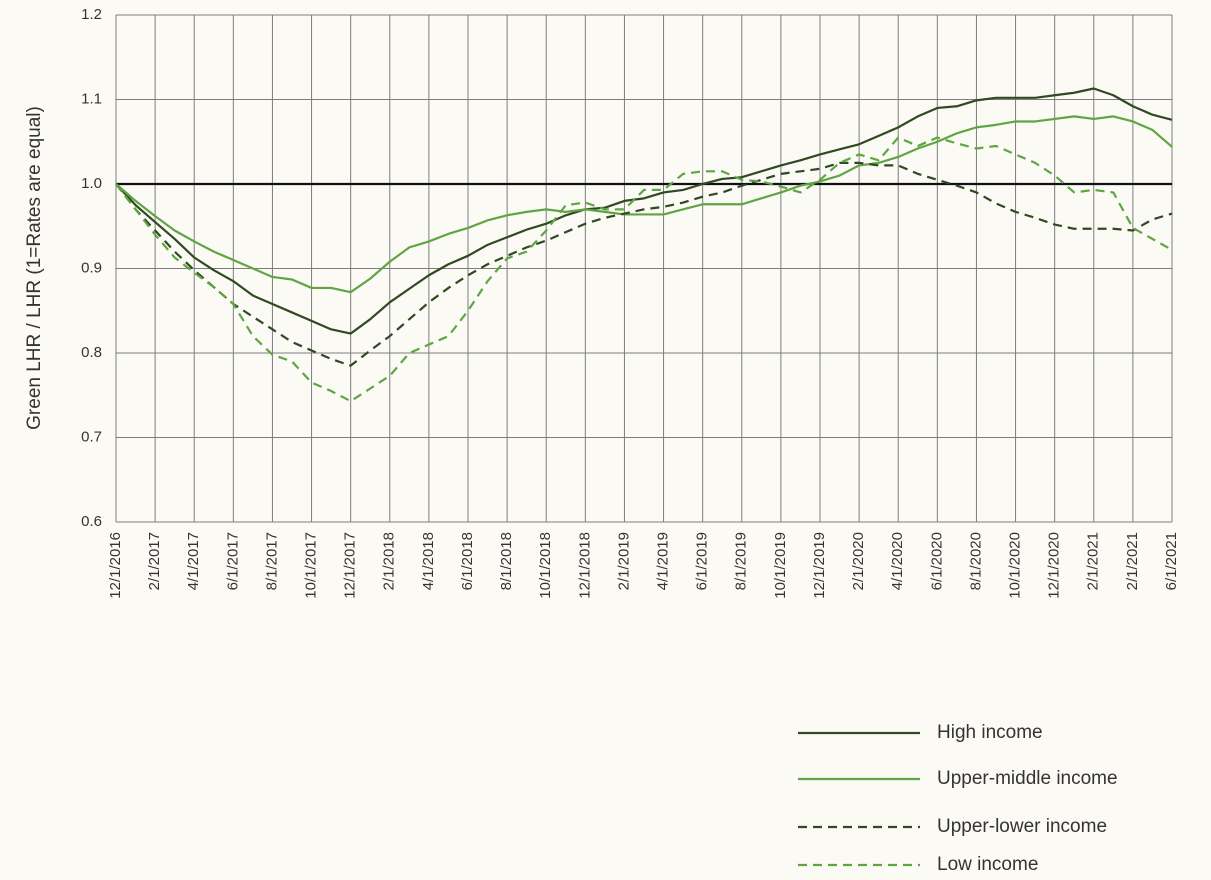 This screenshot has height=880, width=1211. Describe the element at coordinates (115, 565) in the screenshot. I see `x-tick-label: 12/1/2016` at that location.